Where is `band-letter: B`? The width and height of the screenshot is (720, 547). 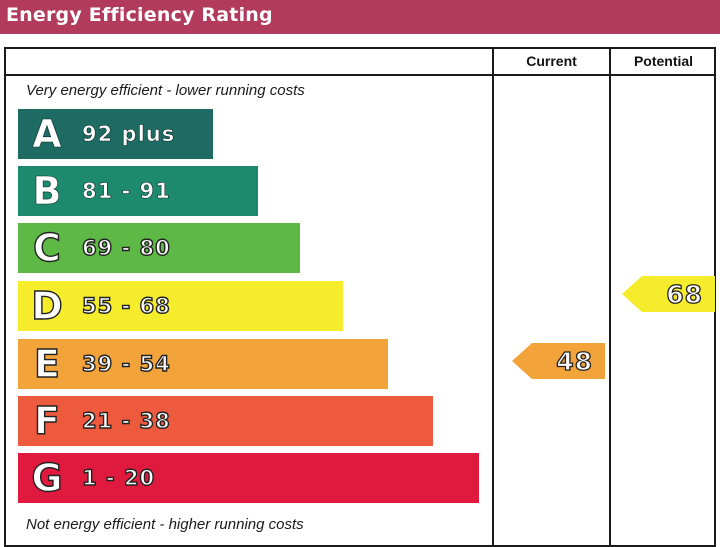 band-letter: B is located at coordinates (47, 191).